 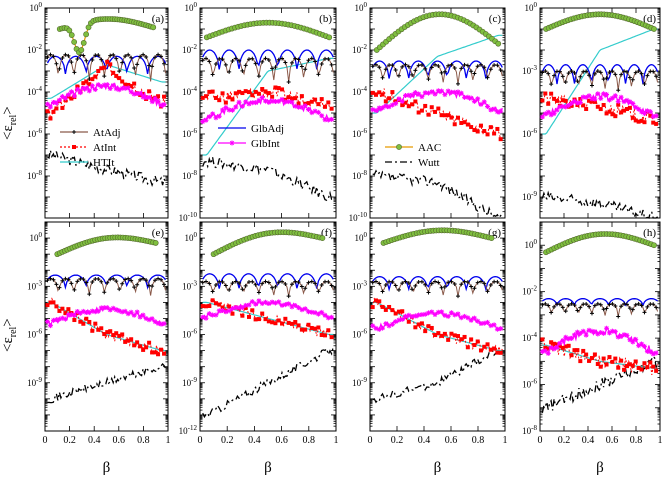 I want to click on y-tick-label: 10⁻⁶, so click(x=189, y=334).